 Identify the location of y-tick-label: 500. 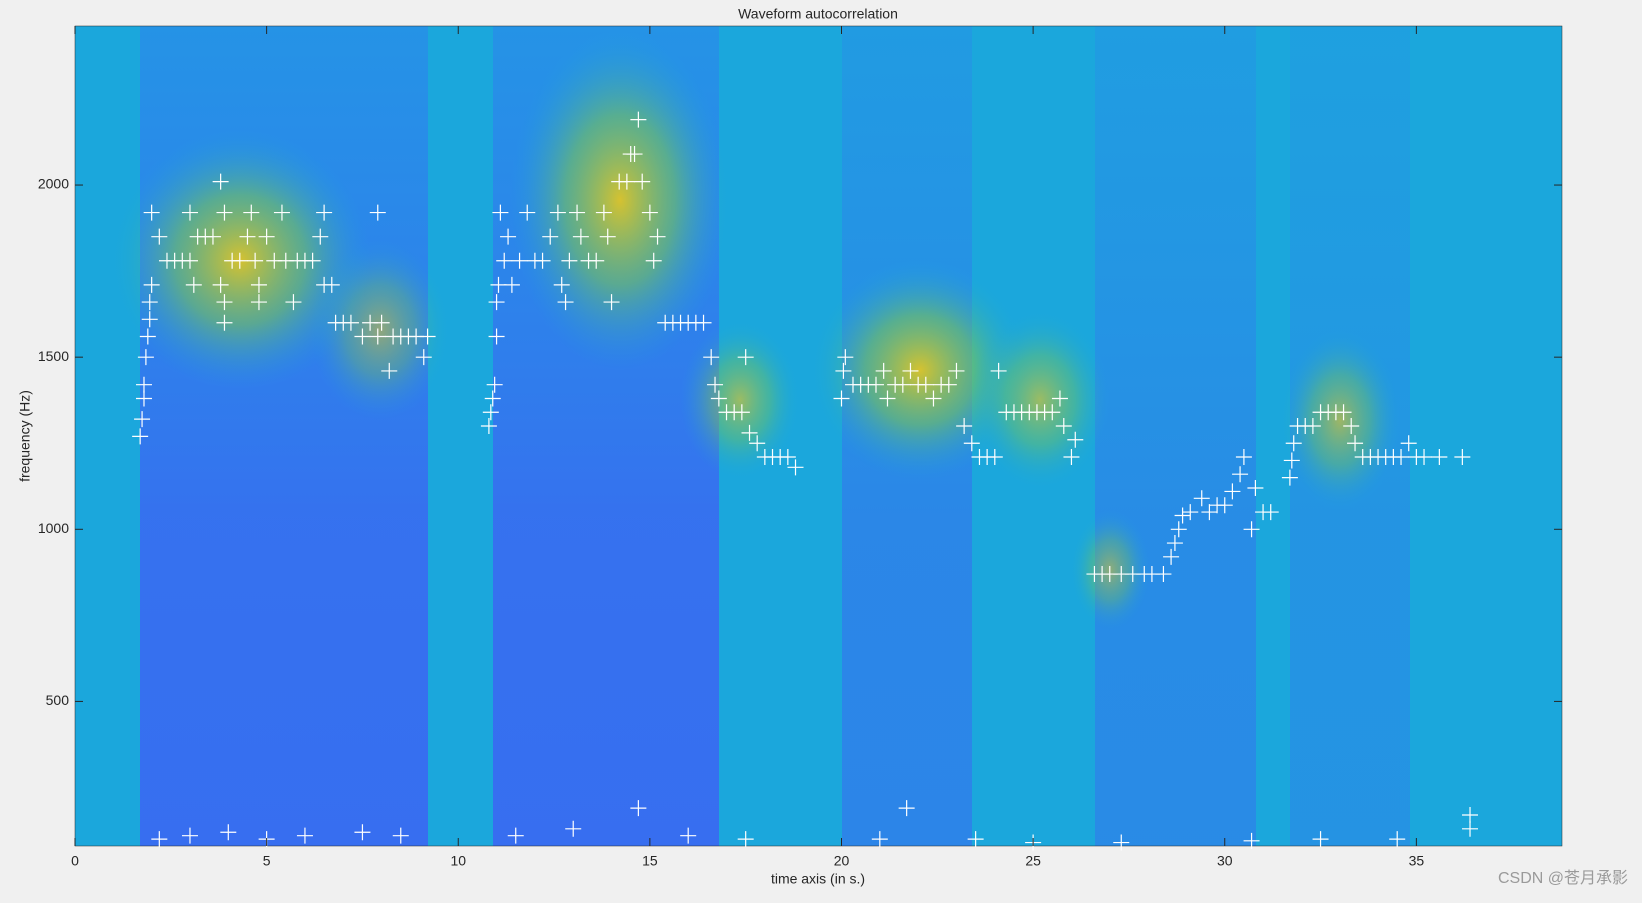
(58, 700).